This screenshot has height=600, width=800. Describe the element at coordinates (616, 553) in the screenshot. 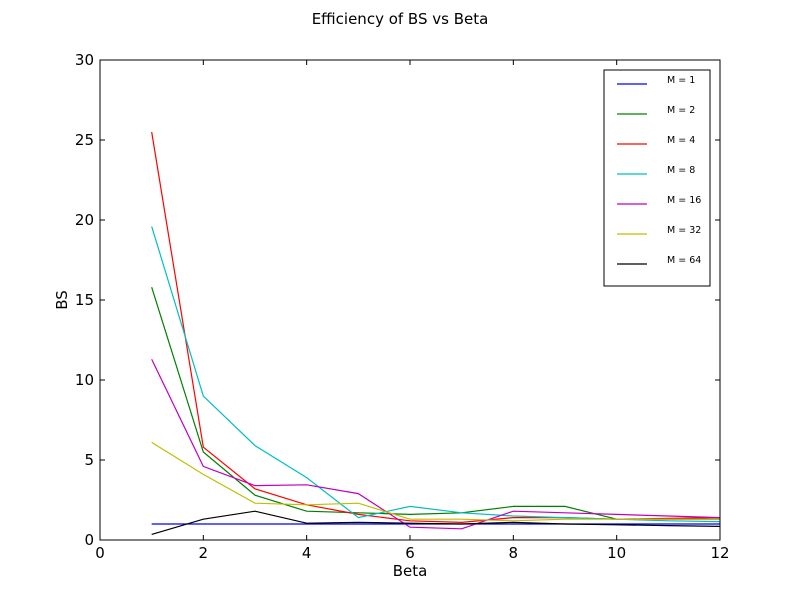

I see `x-tick-label: 10` at that location.